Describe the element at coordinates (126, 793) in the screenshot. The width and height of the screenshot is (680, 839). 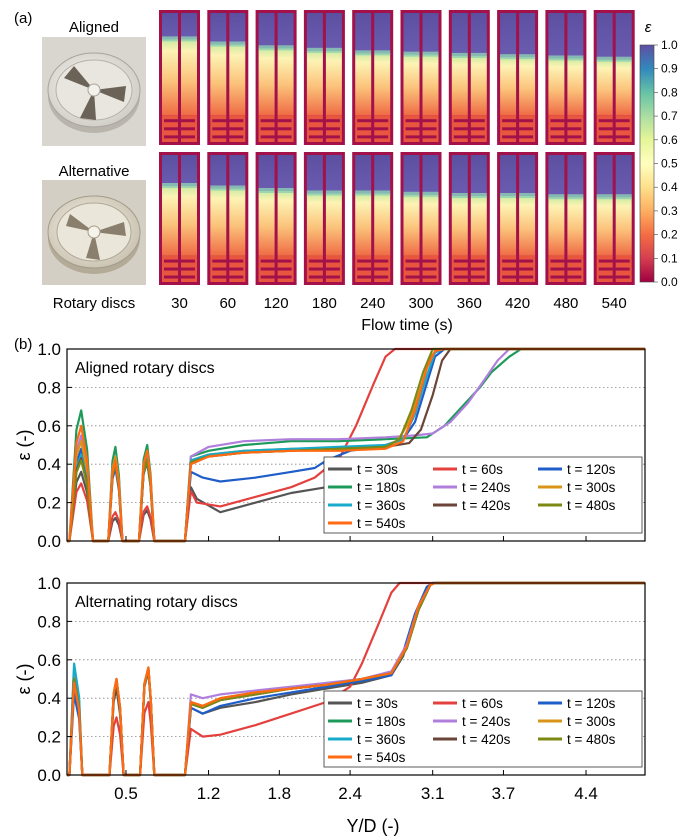
I see `x-tick-label: 0.5` at that location.